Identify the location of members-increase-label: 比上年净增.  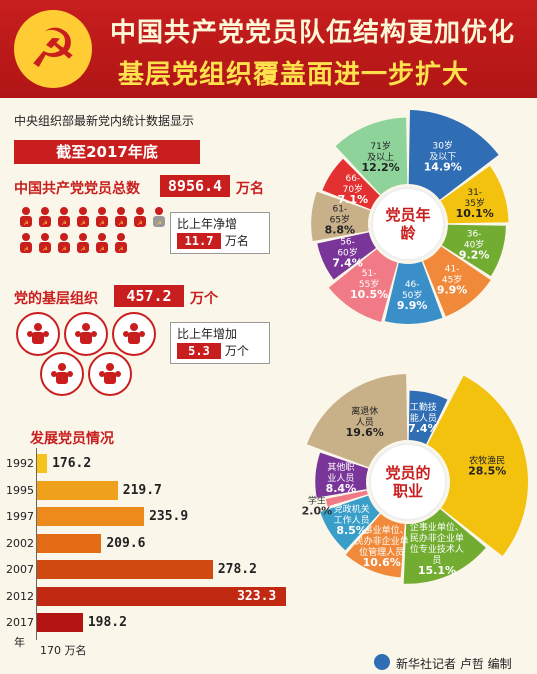
(207, 224).